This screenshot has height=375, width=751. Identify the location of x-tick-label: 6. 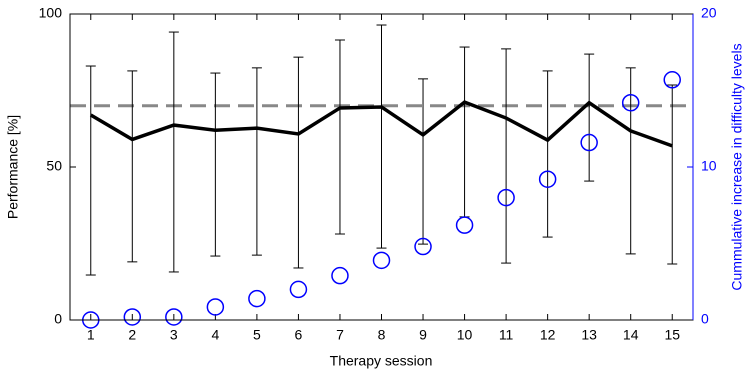
(299, 335).